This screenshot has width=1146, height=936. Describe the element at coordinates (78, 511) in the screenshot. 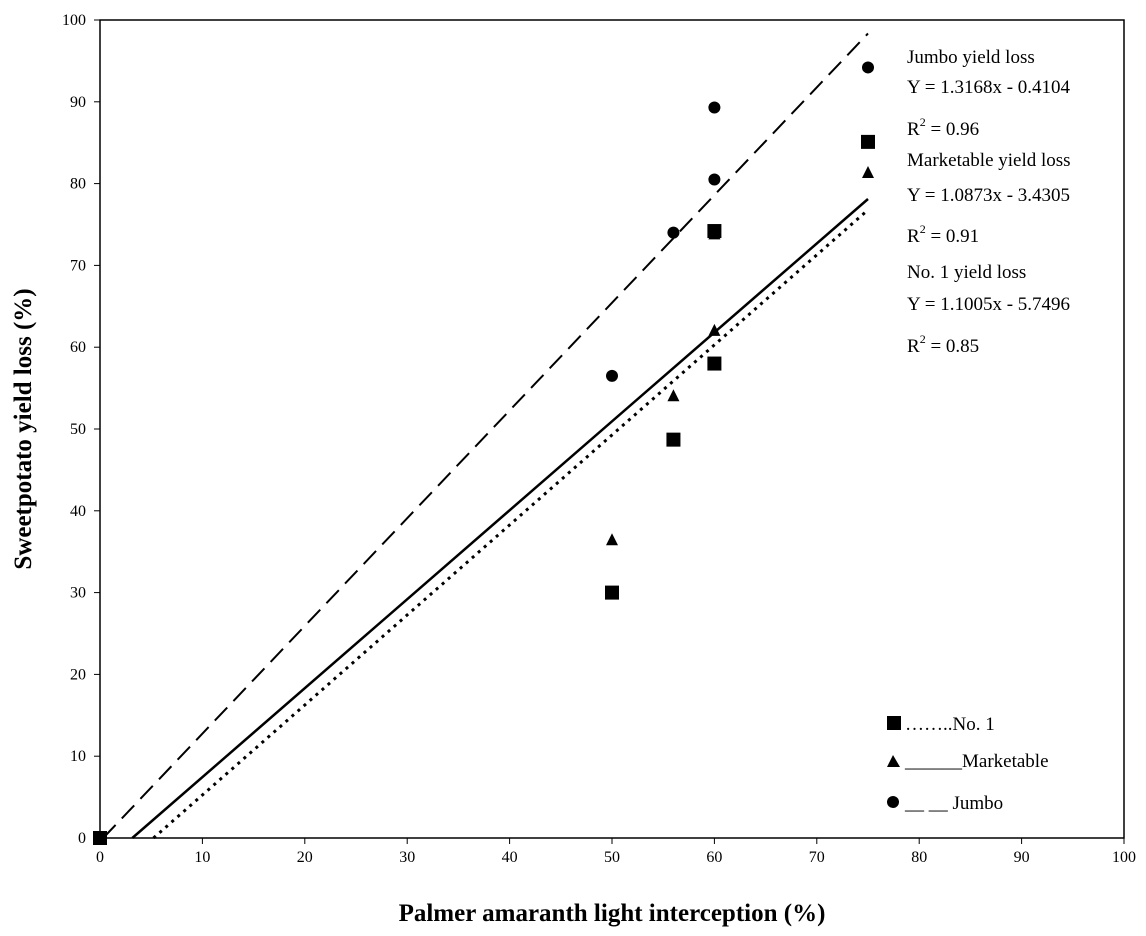

I see `y-tick-label: 40` at that location.